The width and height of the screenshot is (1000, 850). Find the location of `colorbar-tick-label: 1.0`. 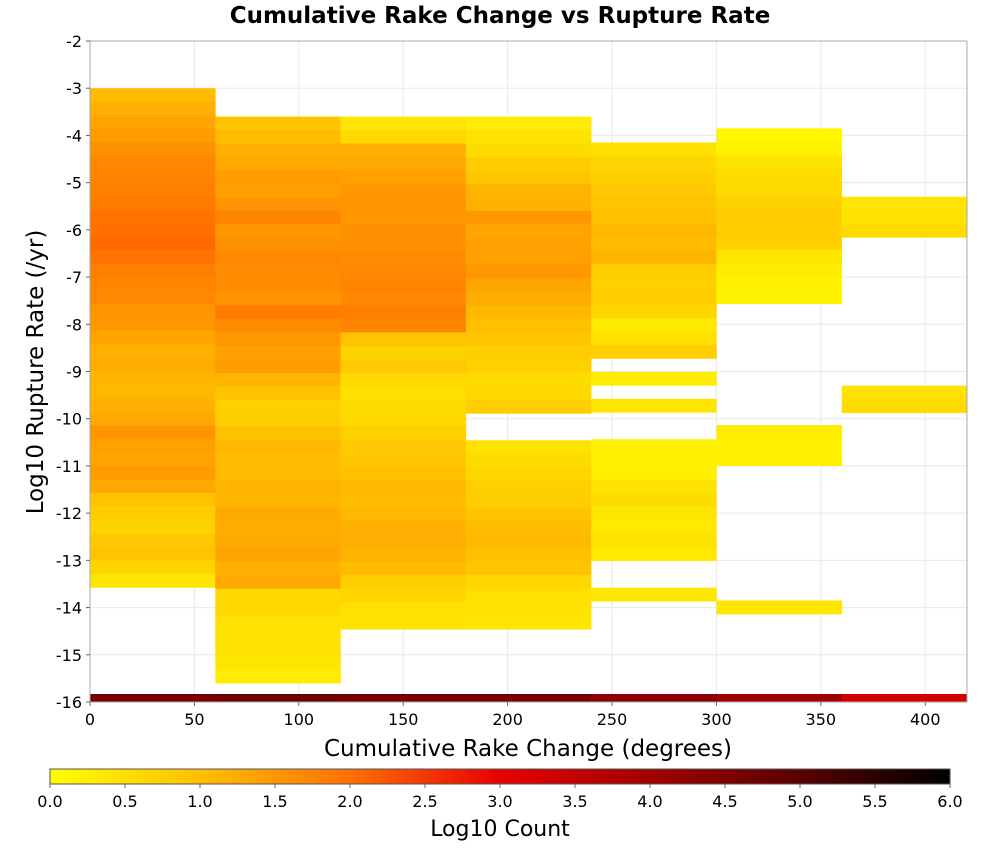

colorbar-tick-label: 1.0 is located at coordinates (199, 801).